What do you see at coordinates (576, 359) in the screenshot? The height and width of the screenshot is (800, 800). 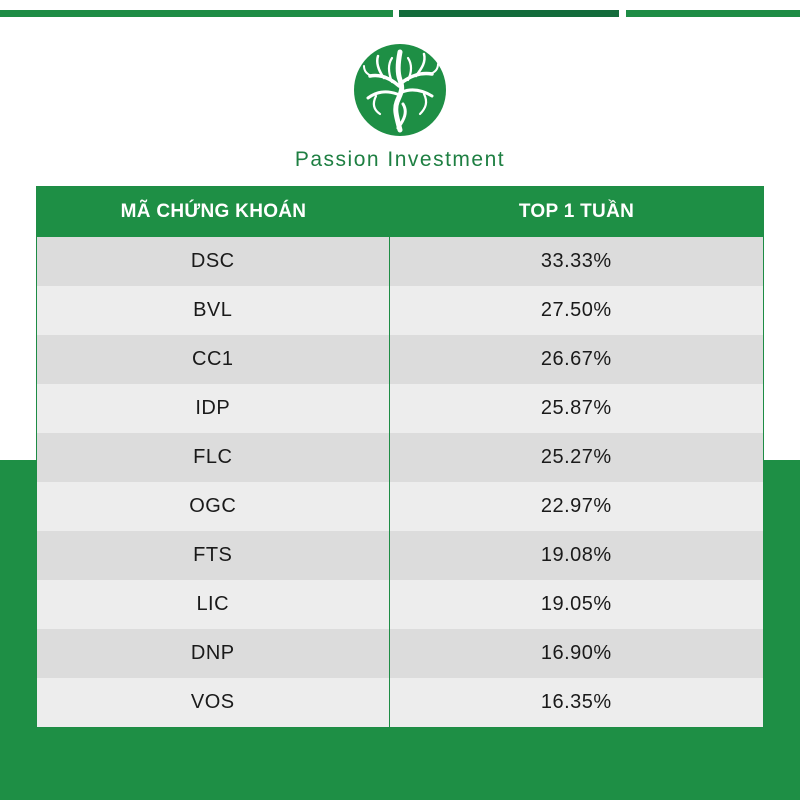 I see `value-cell: 26.67%` at bounding box center [576, 359].